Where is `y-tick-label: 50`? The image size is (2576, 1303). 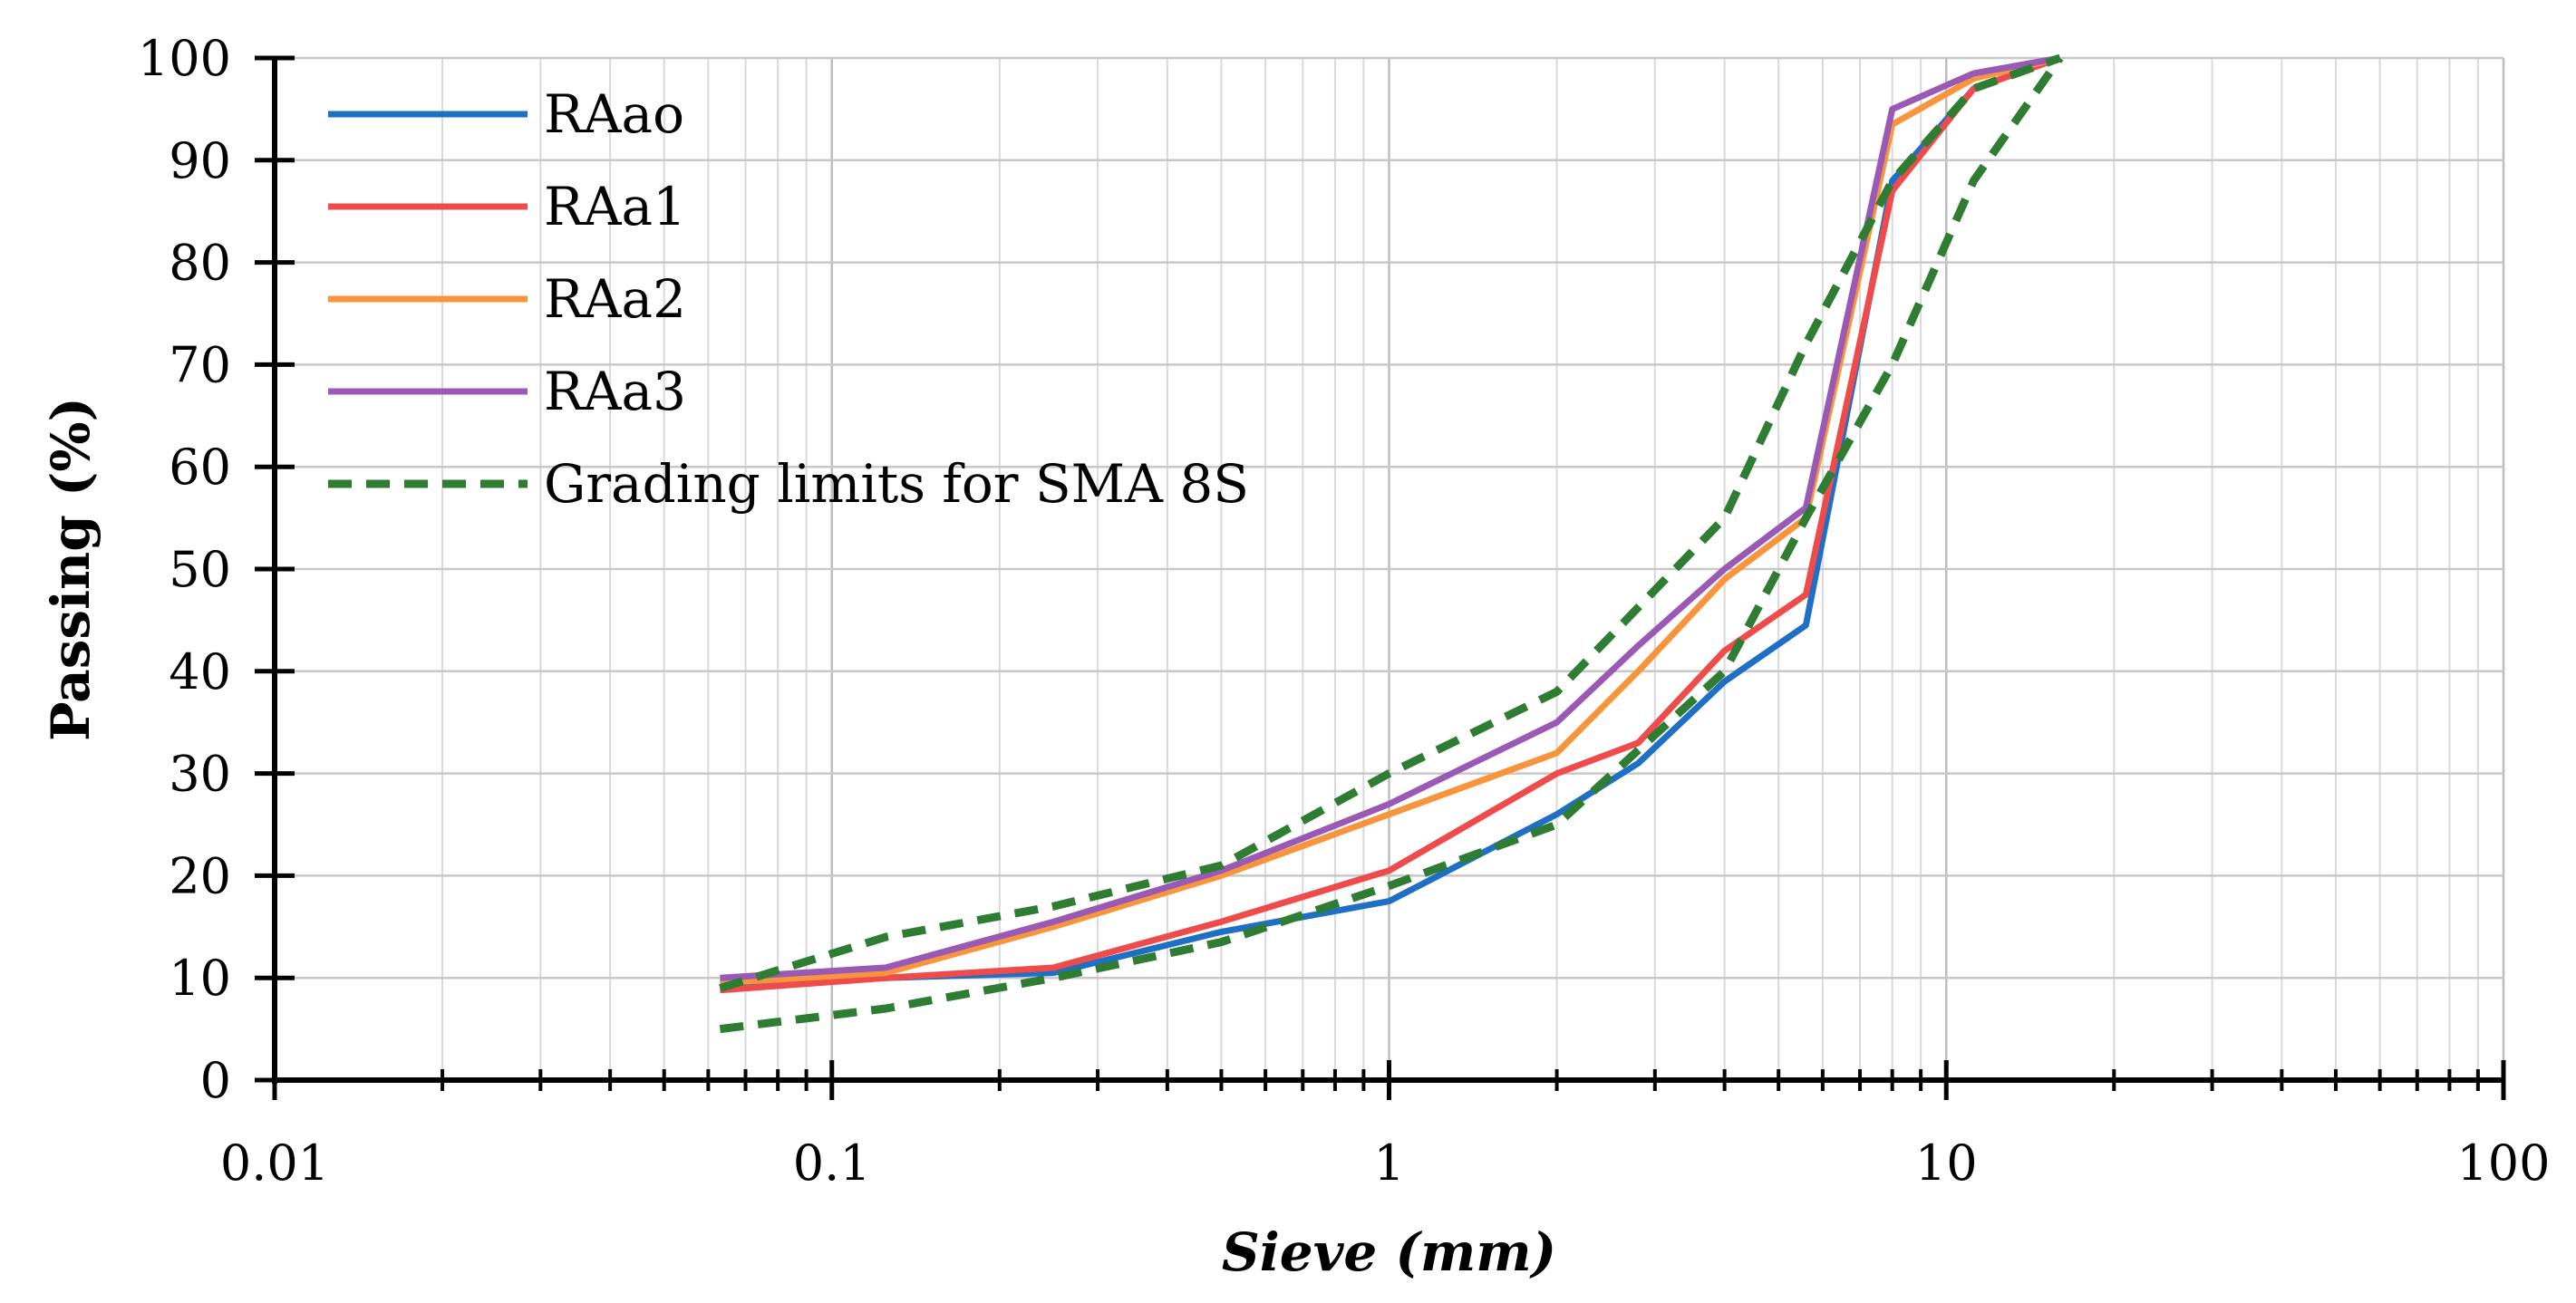
y-tick-label: 50 is located at coordinates (200, 569).